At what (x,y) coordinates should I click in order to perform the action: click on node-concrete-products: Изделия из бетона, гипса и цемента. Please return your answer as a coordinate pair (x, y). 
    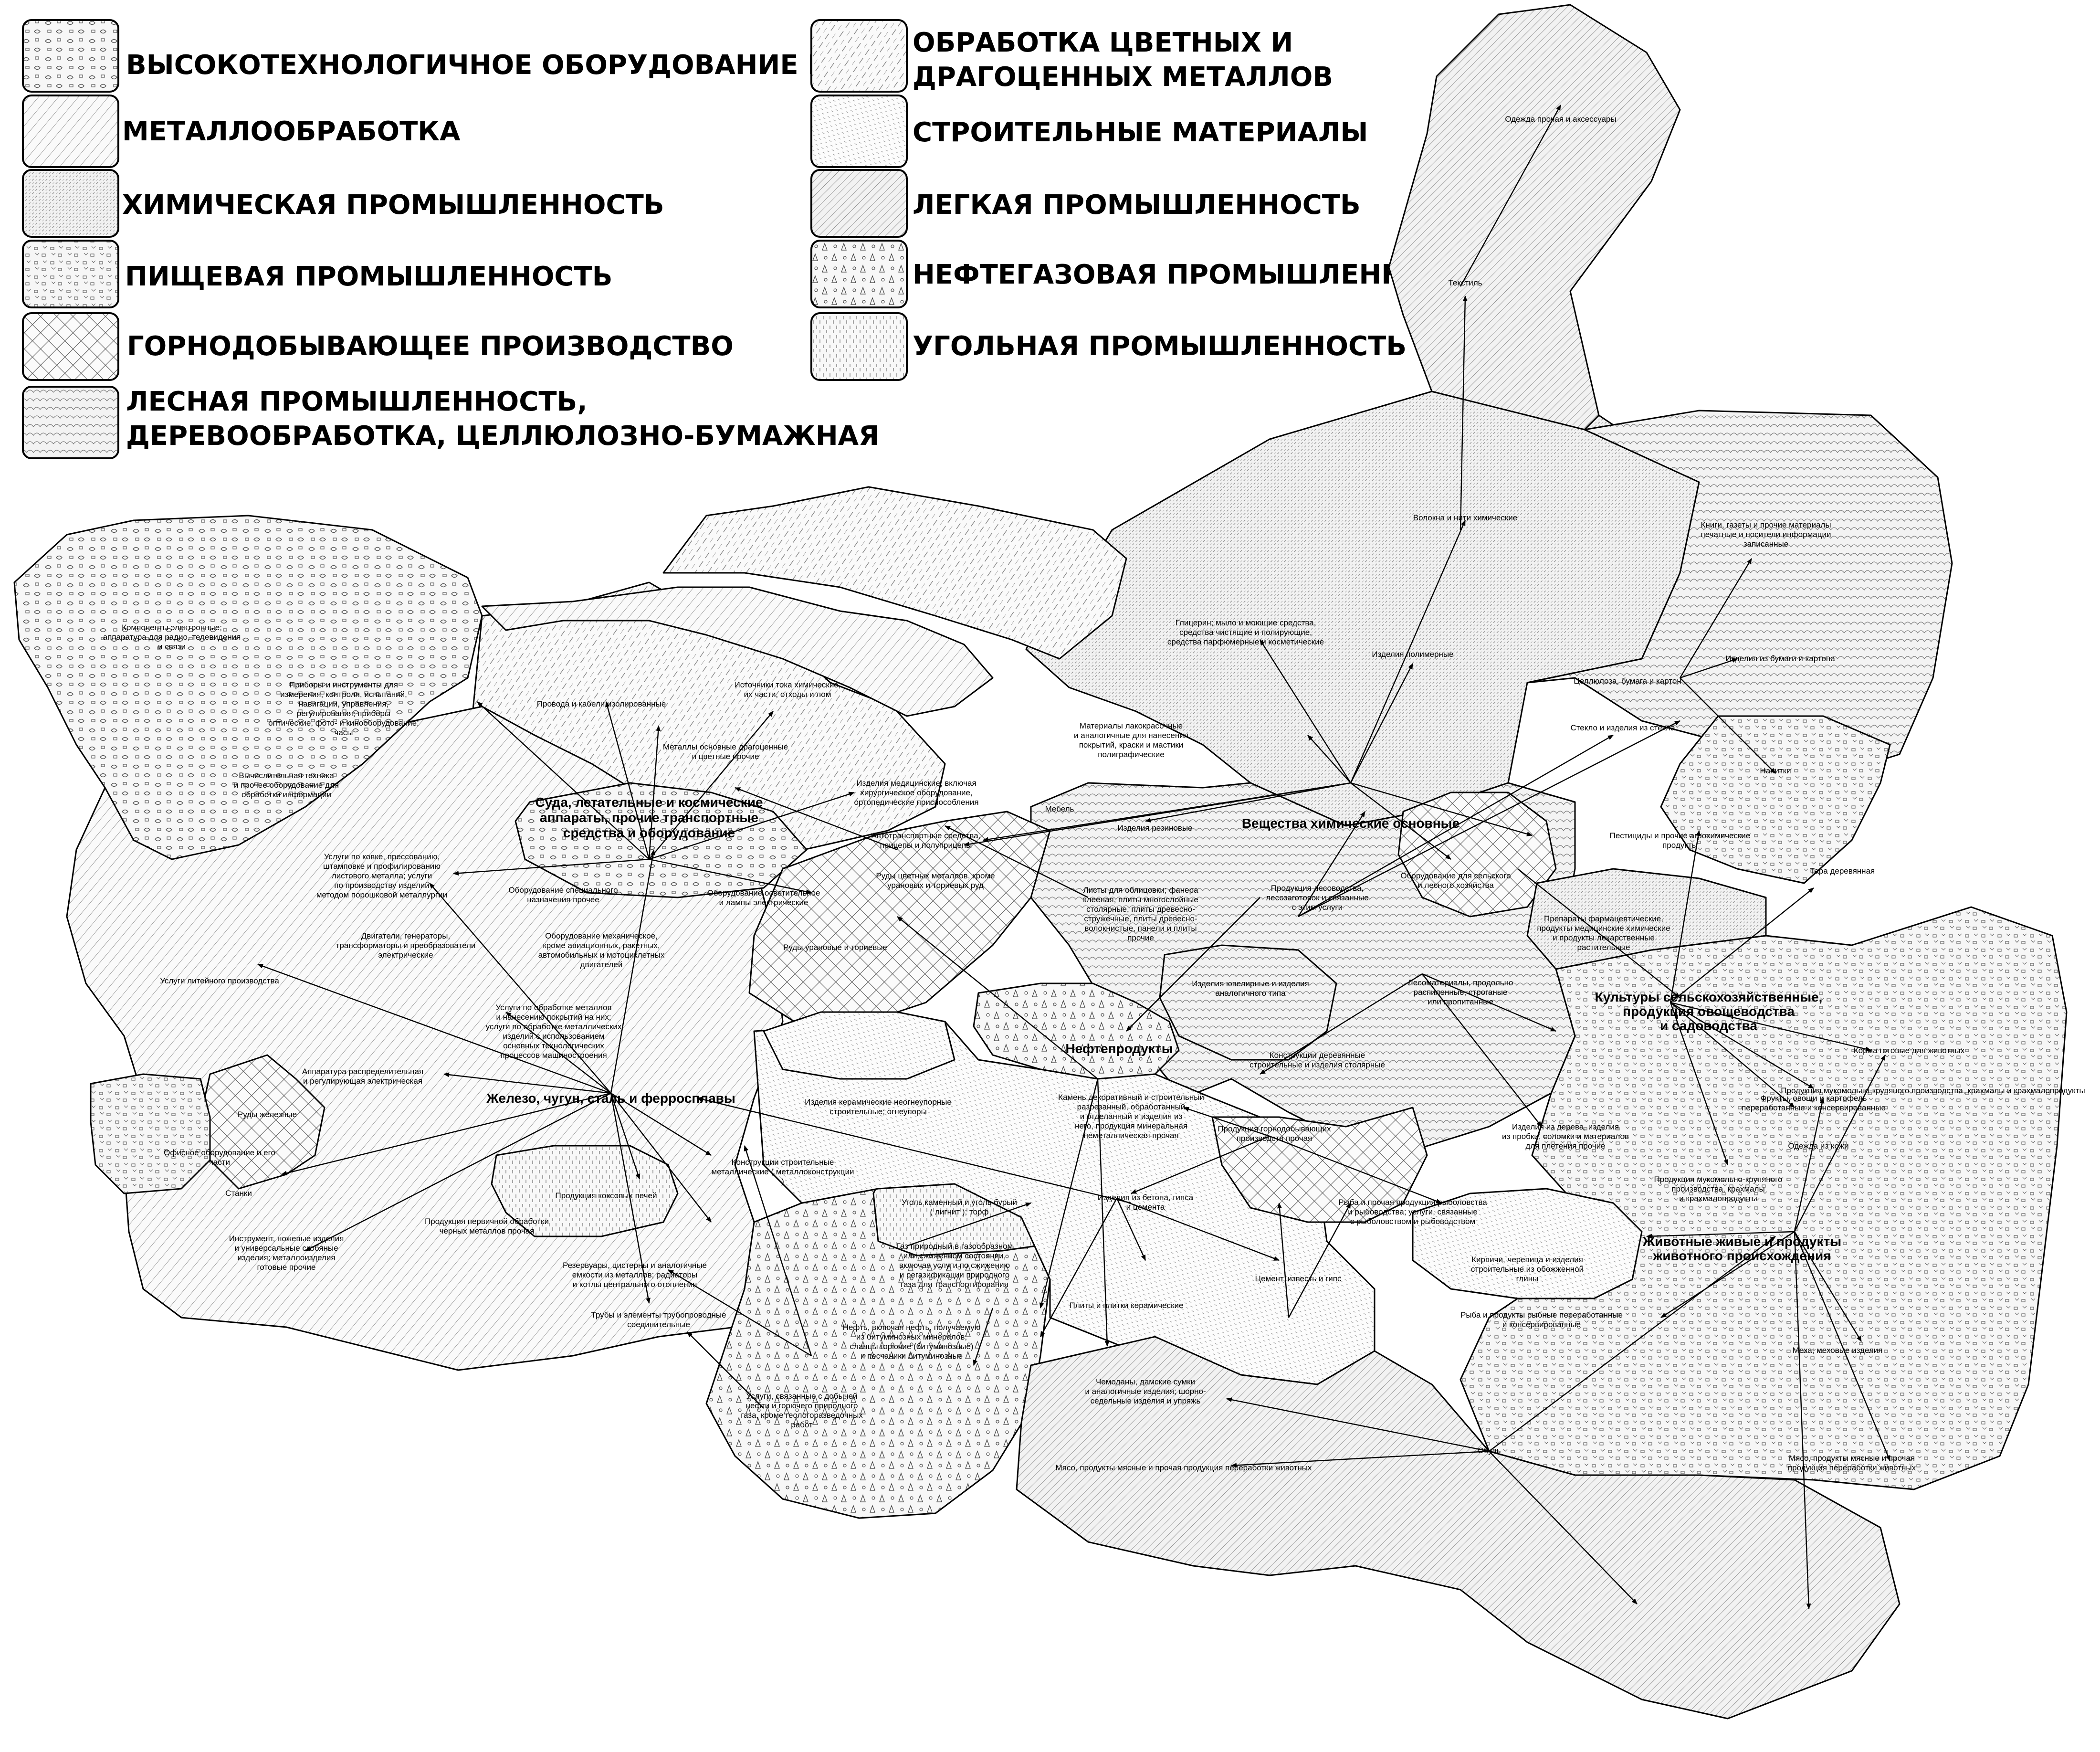
    Looking at the image, I should click on (1146, 1202).